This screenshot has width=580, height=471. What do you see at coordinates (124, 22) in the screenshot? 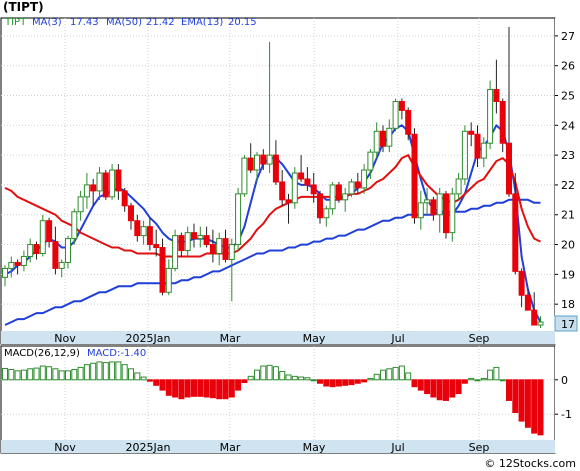
I see `legend-ma50-label: MA(50)` at bounding box center [124, 22].